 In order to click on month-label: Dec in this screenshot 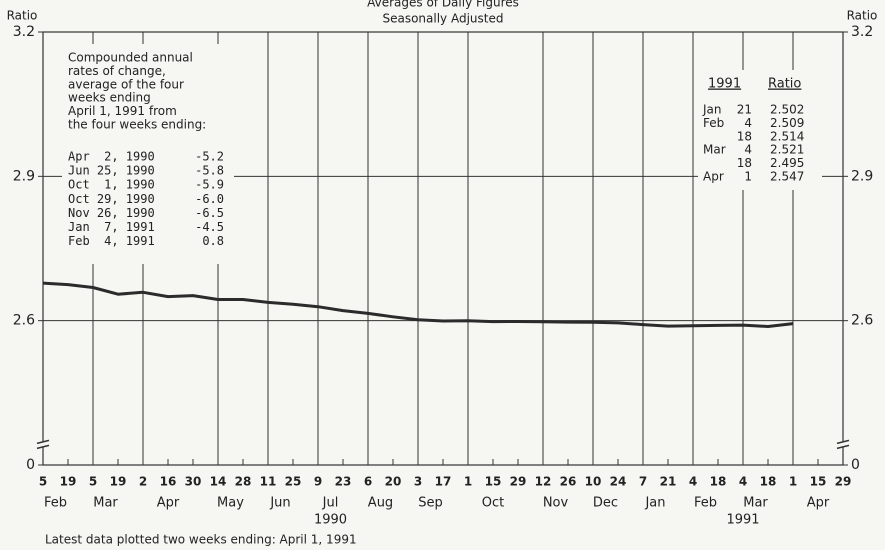, I will do `click(605, 503)`.